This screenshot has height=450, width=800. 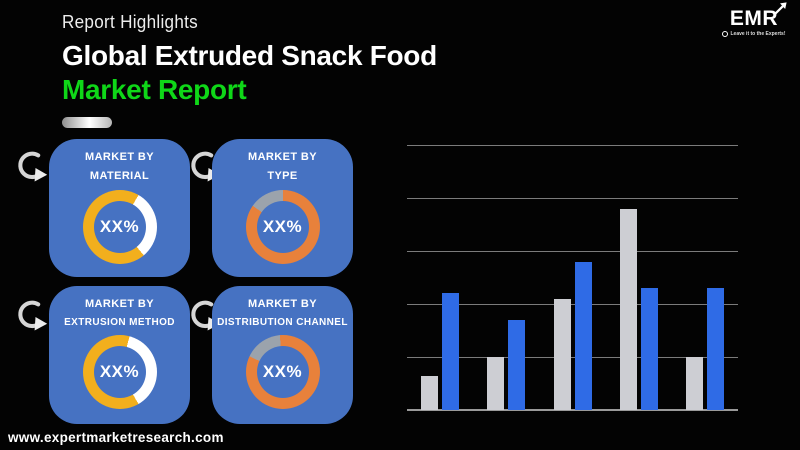 I want to click on donut-chart-type: XX%, so click(x=282, y=226).